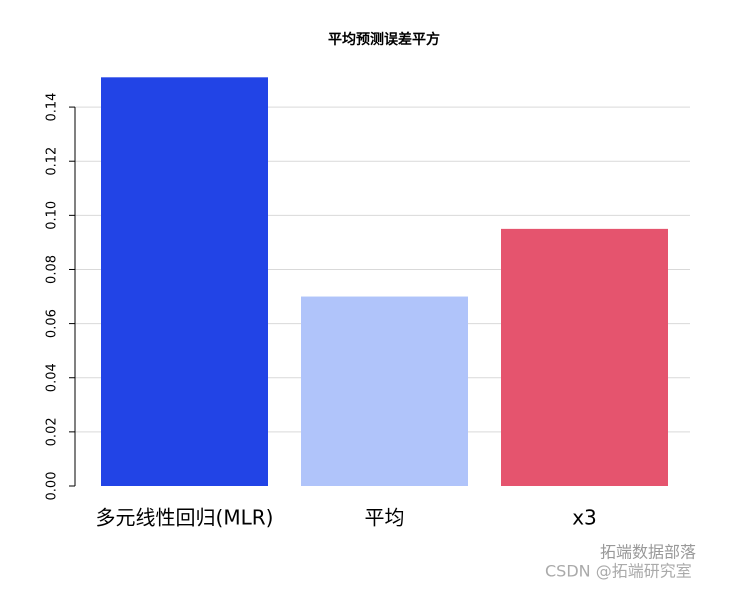 Image resolution: width=731 pixels, height=589 pixels. I want to click on chart-title: 平均预测误差平方, so click(384, 39).